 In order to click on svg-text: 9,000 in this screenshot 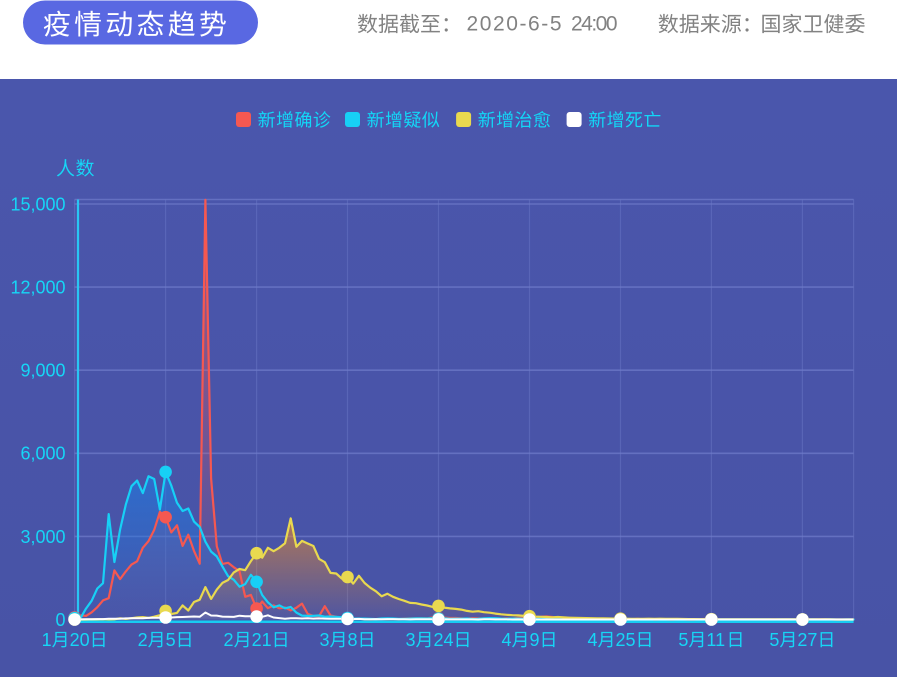, I will do `click(42, 371)`.